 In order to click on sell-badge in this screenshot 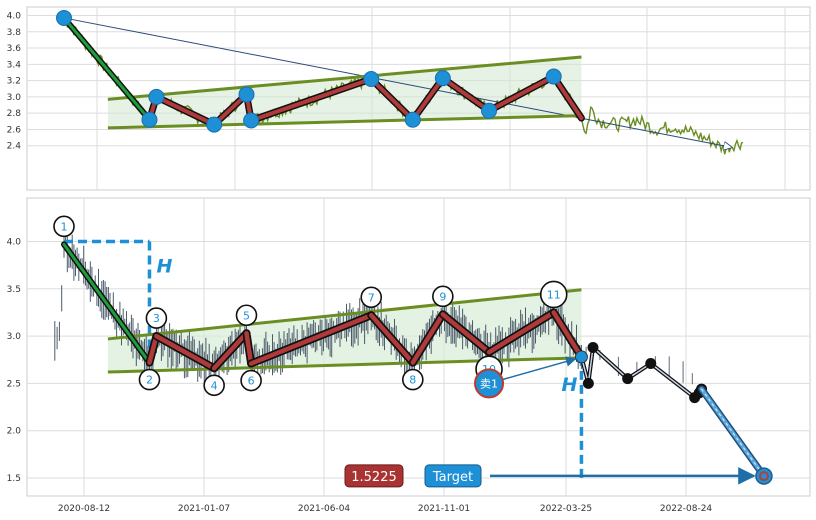, I will do `click(489, 383)`.